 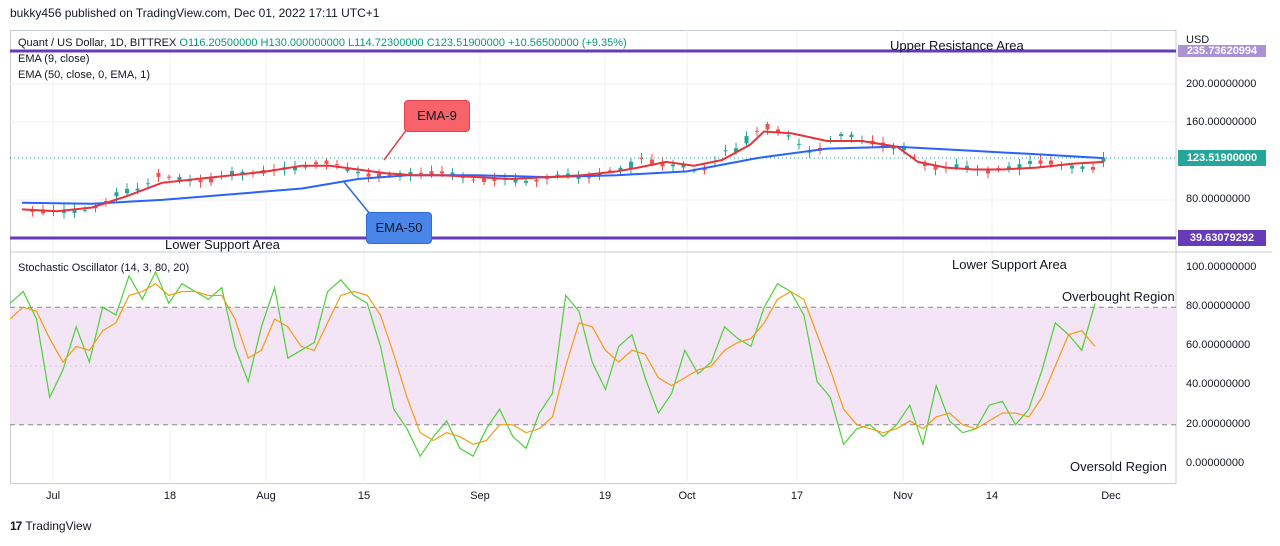 I want to click on x-label-sep: Sep, so click(x=480, y=496).